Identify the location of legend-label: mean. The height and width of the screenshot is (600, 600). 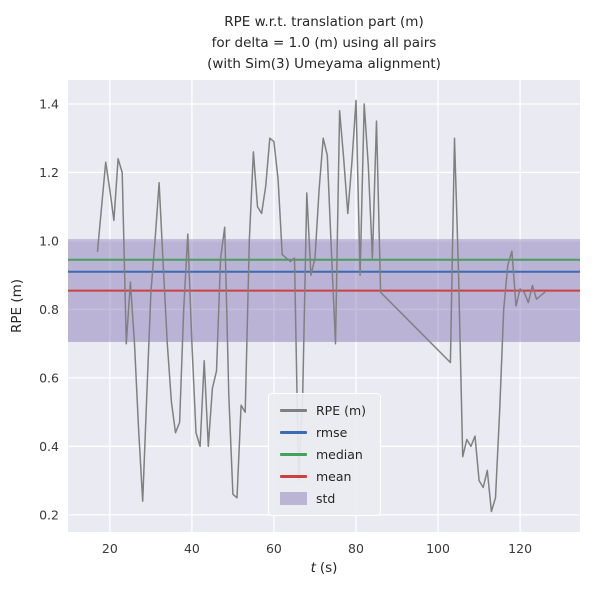
(334, 476).